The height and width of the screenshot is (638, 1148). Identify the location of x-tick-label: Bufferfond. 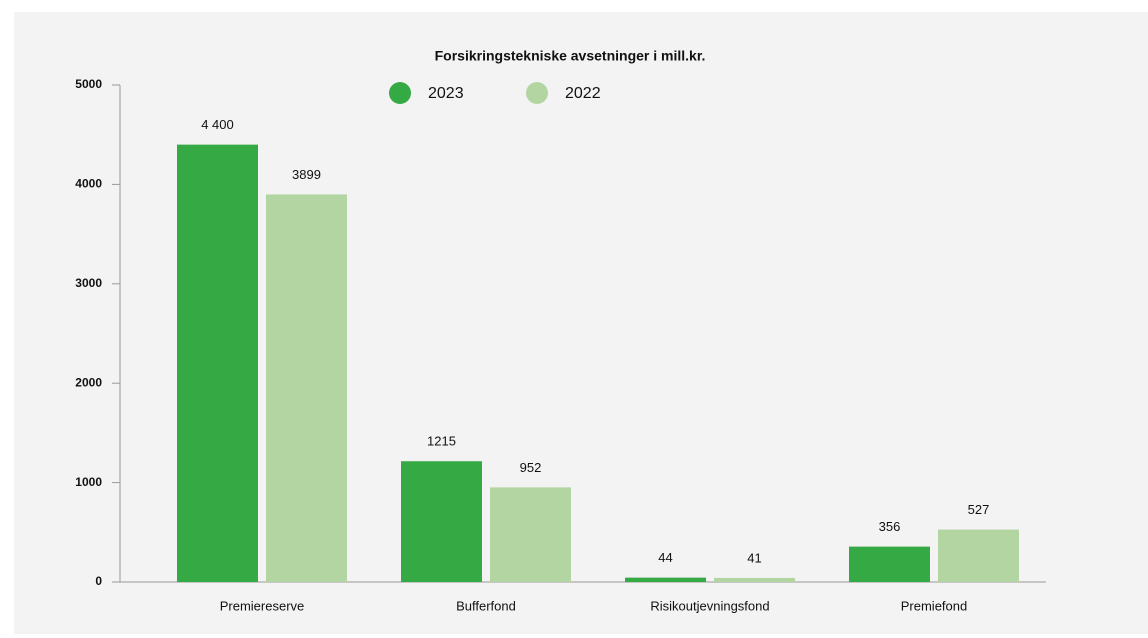
(486, 605).